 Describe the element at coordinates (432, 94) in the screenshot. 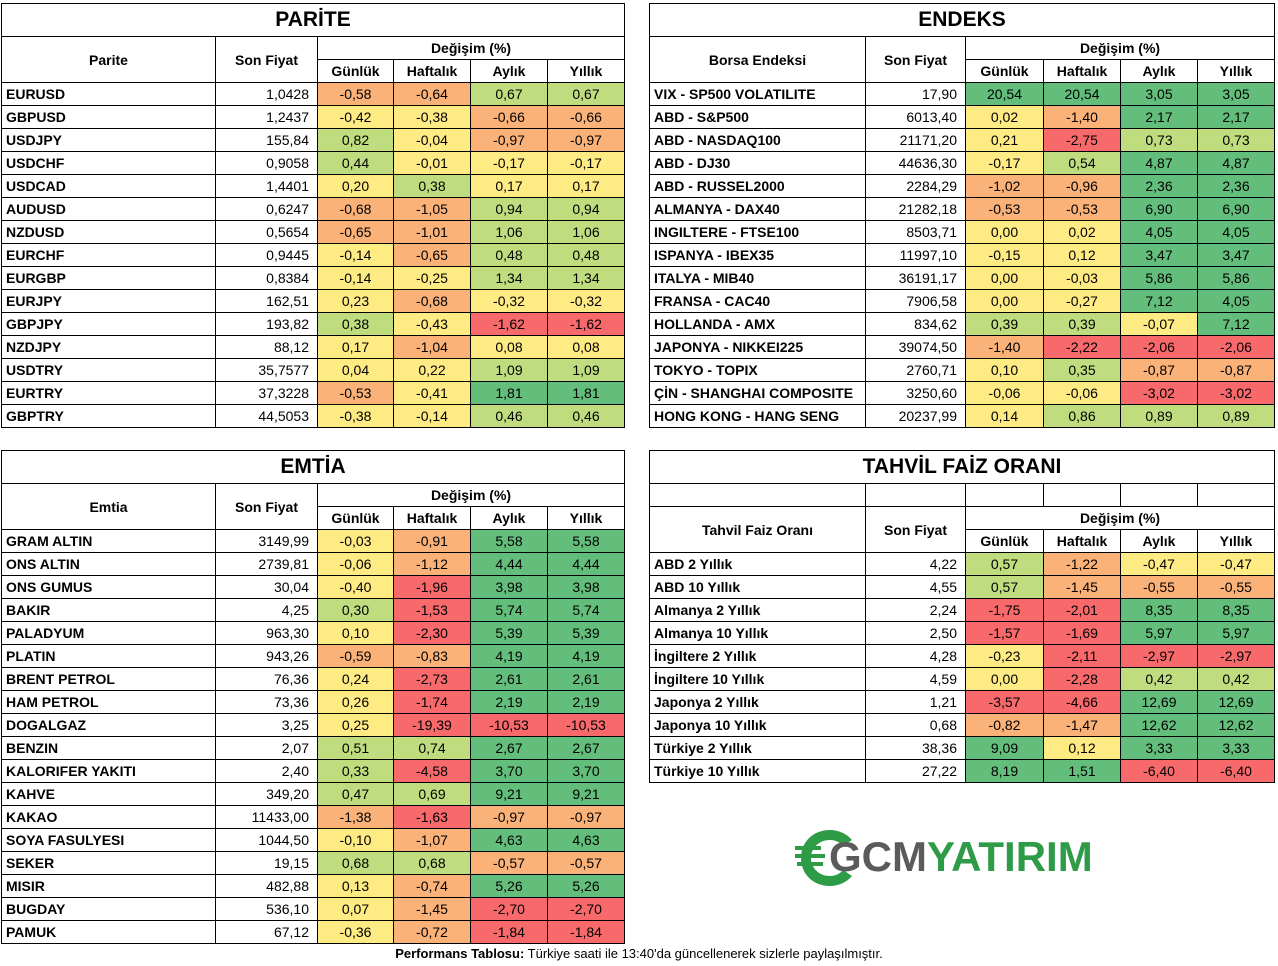

I see `change-weekly: -0,64` at that location.